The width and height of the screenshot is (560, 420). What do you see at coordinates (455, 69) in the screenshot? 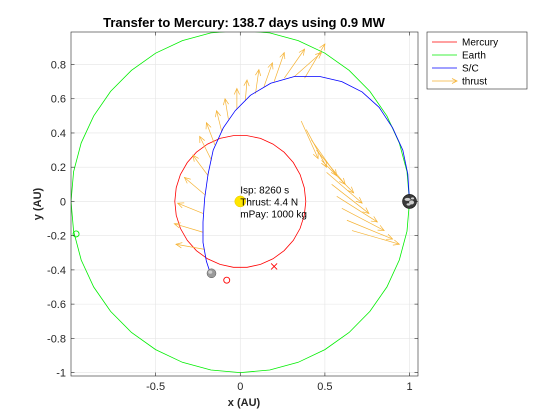
I see `legend-item-sc: S/C` at bounding box center [455, 69].